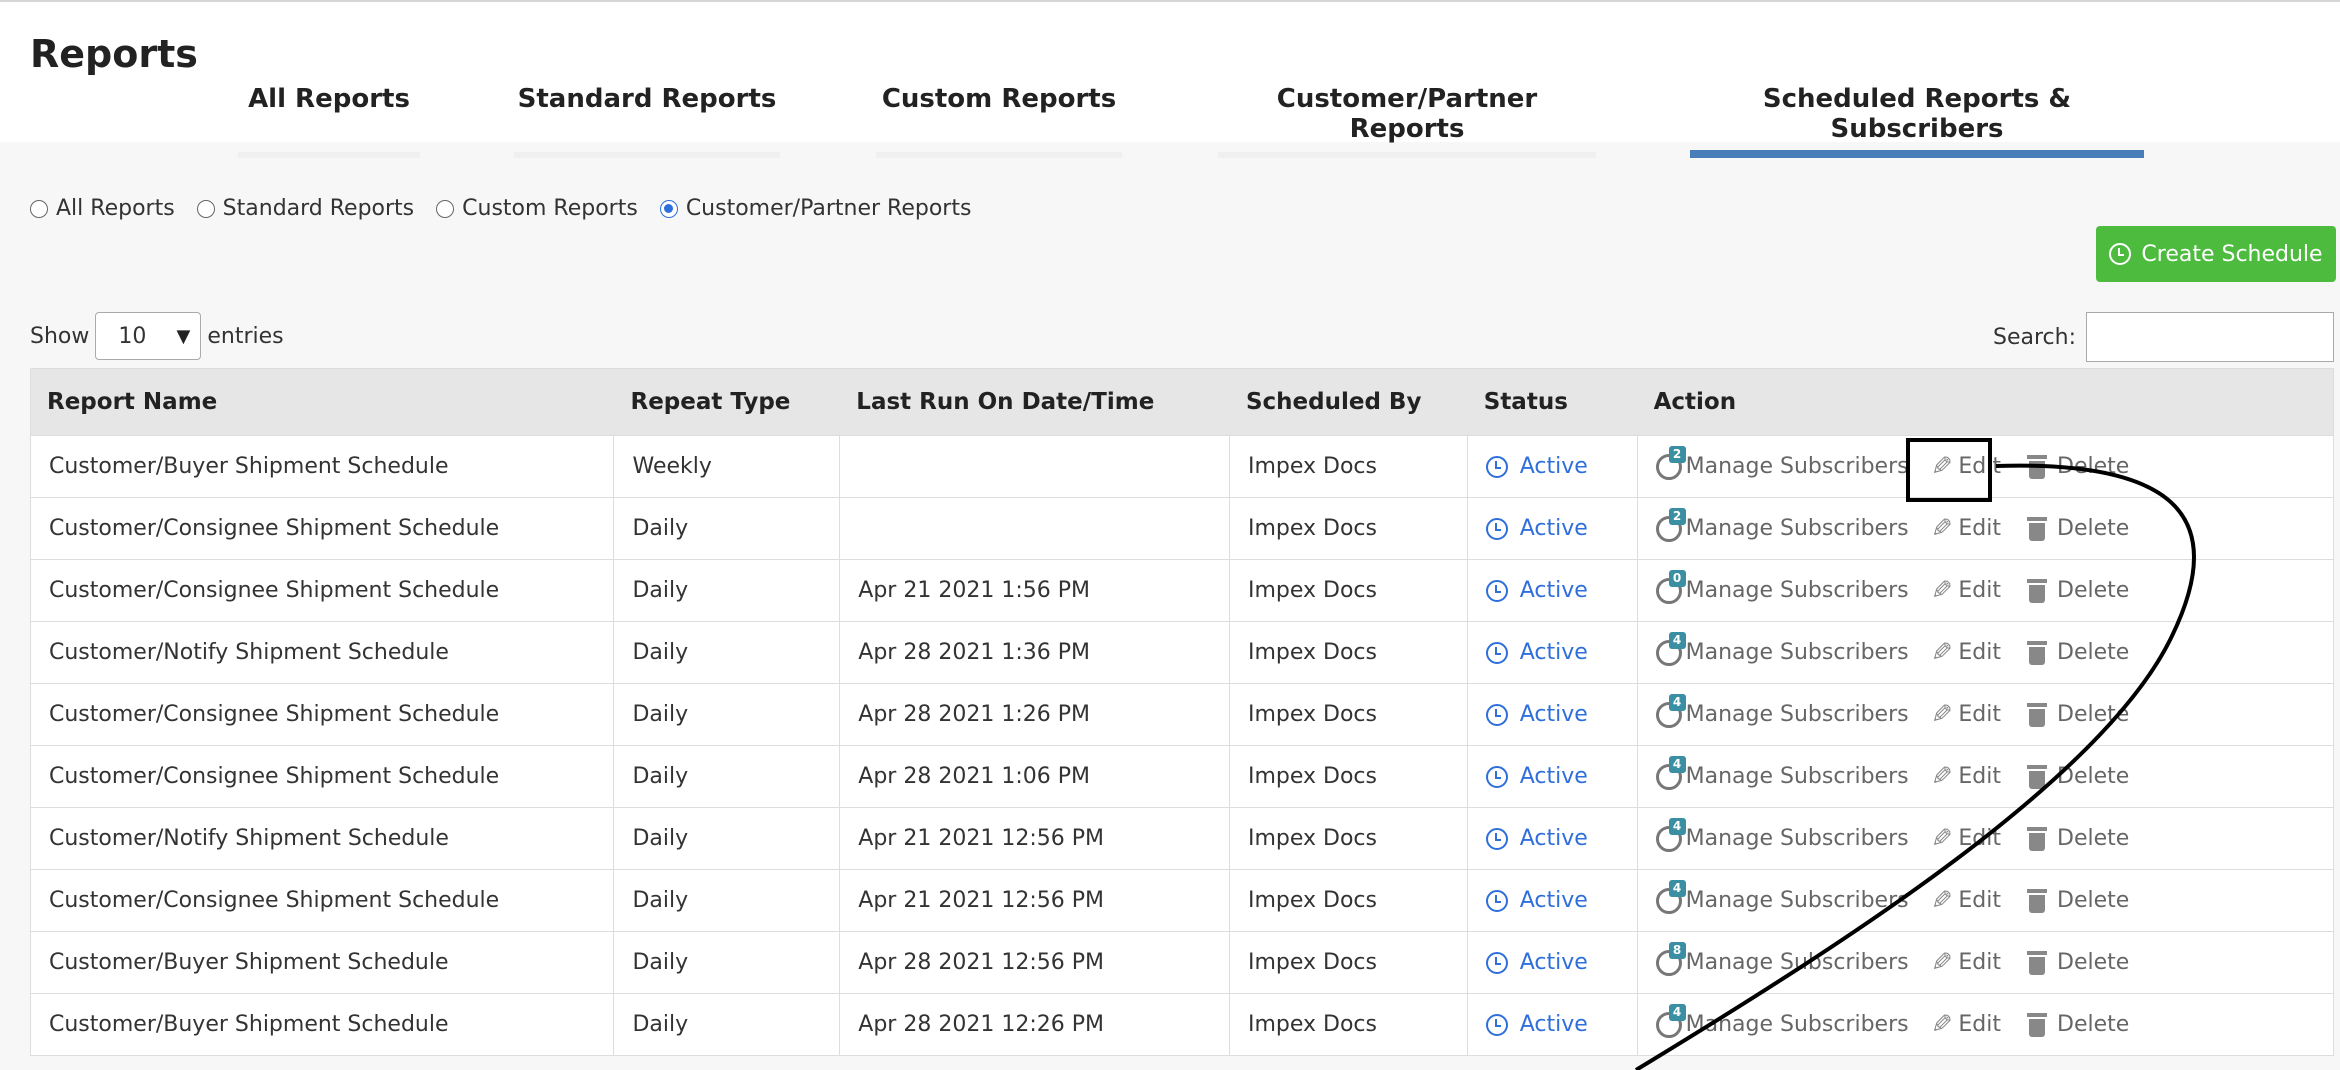 The height and width of the screenshot is (1070, 2340). Describe the element at coordinates (727, 590) in the screenshot. I see `repeat-type-cell: Daily` at that location.